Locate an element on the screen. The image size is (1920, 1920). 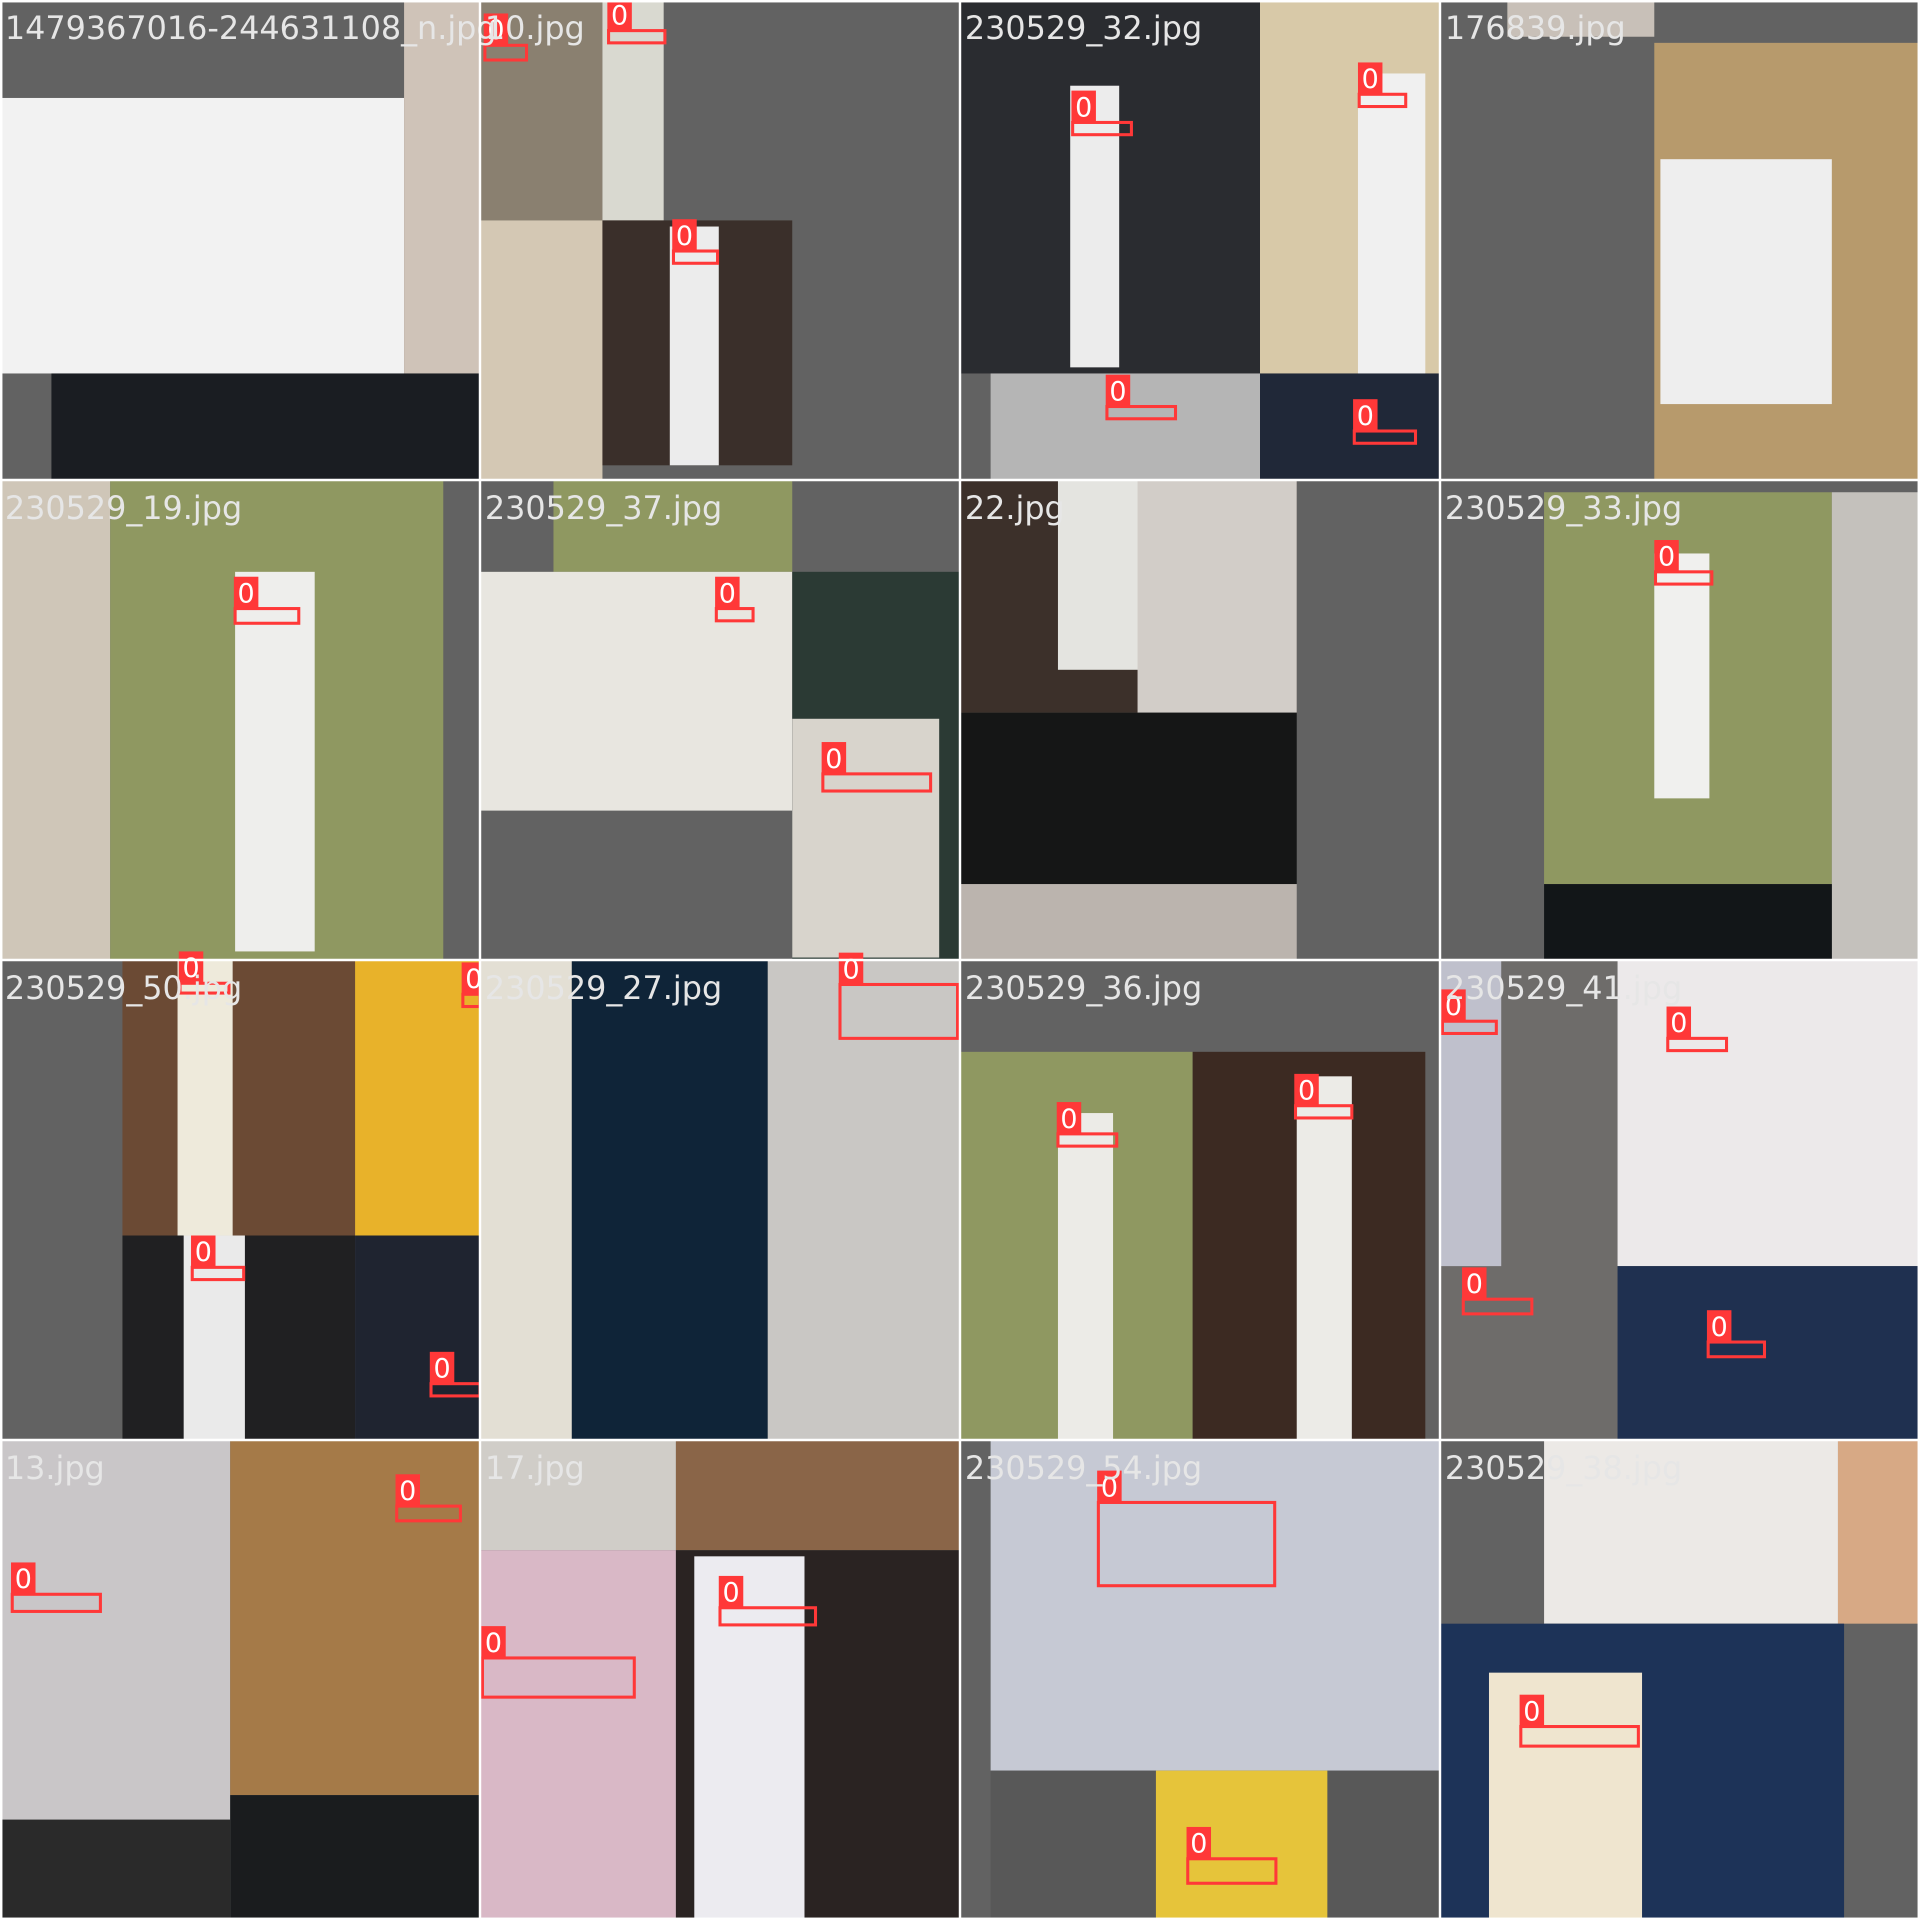
mosaic-tile: 0 is located at coordinates (1680, 1680).